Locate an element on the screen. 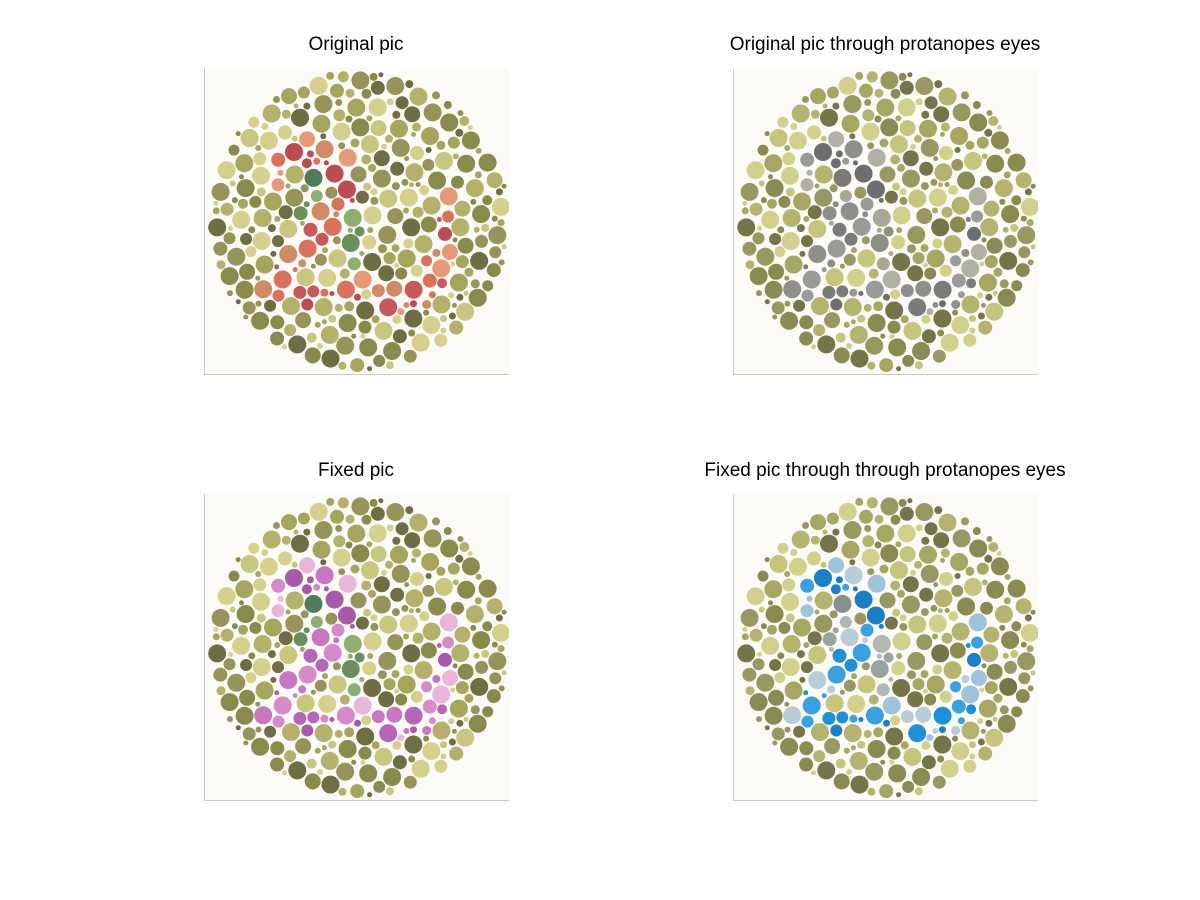  plate-svg is located at coordinates (887, 648).